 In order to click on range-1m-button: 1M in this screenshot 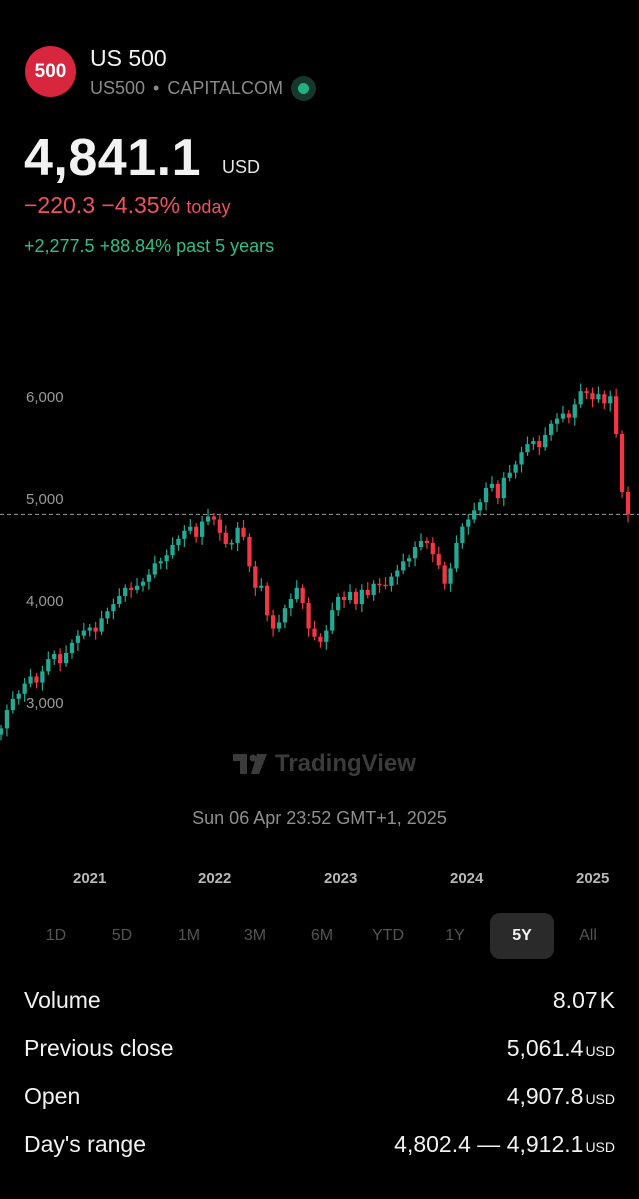, I will do `click(189, 935)`.